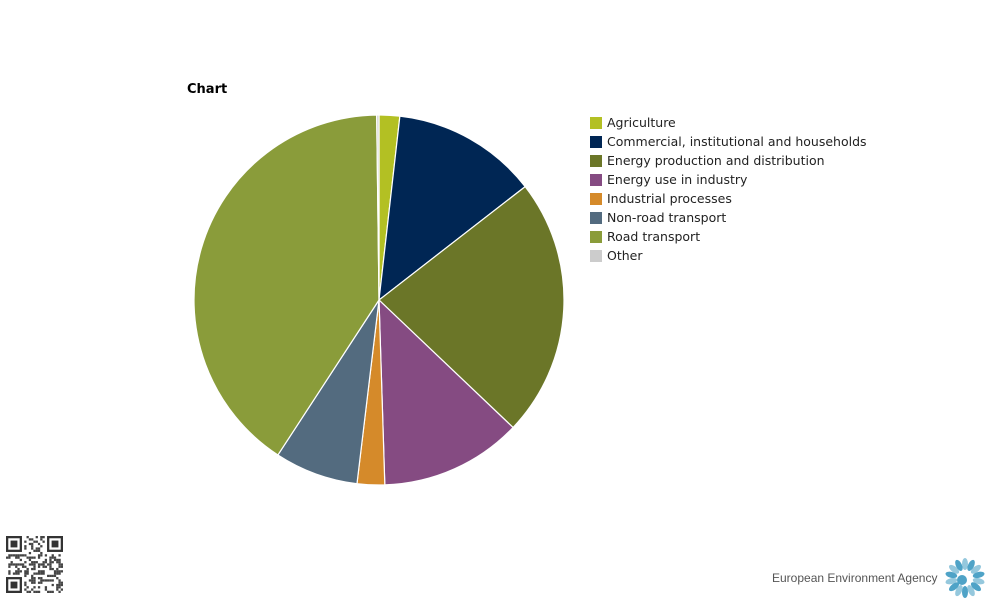  Describe the element at coordinates (286, 285) in the screenshot. I see `pie-slice-road-transport` at that location.